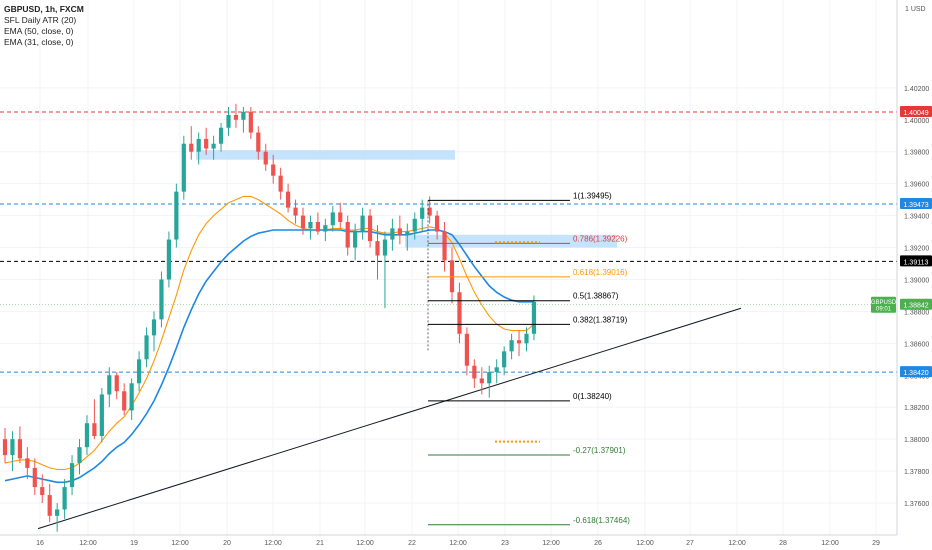  What do you see at coordinates (916, 312) in the screenshot?
I see `price-tick-label: 1.38800` at bounding box center [916, 312].